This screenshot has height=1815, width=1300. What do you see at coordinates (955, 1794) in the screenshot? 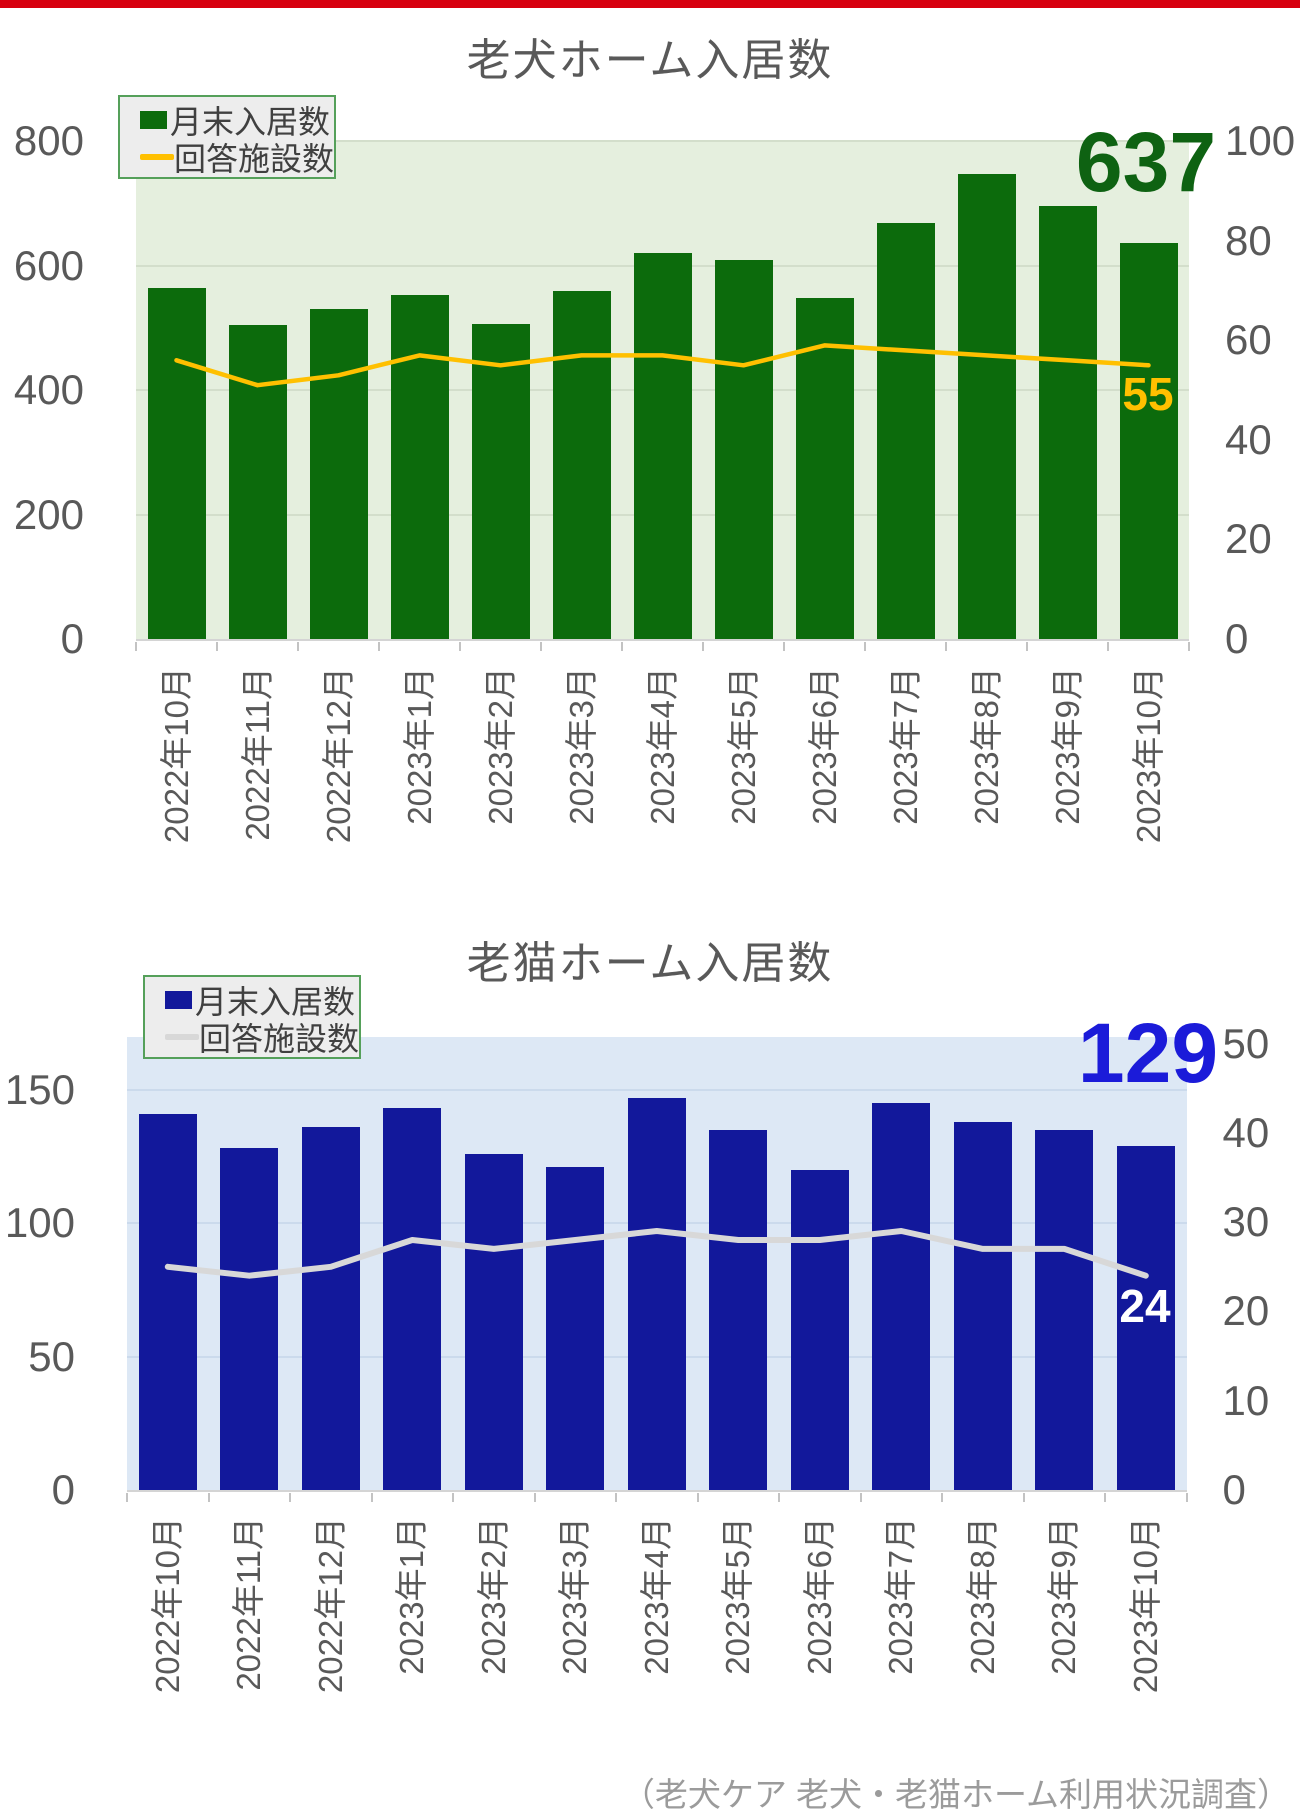
I see `source-note: （老犬ケア 老犬・老猫ホーム利用状況調査）` at bounding box center [955, 1794].